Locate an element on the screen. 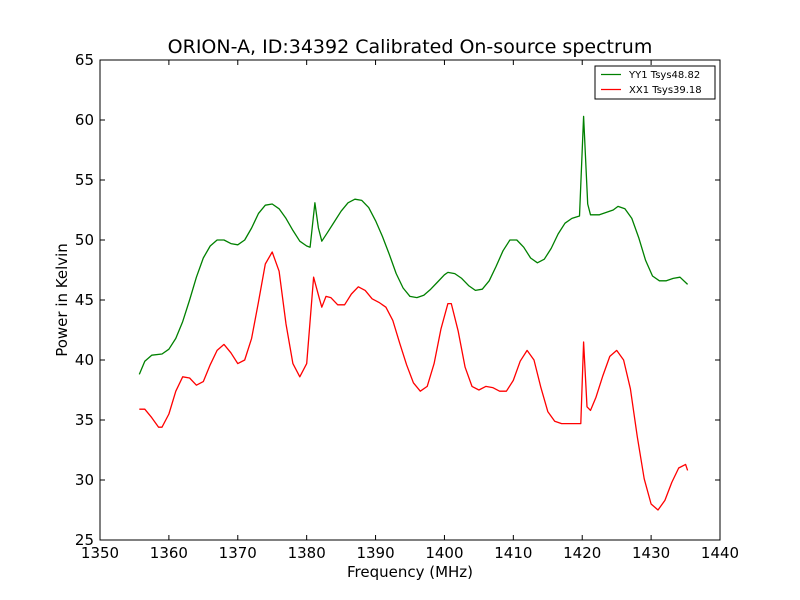 This screenshot has width=800, height=600. y-tick-label: 45 is located at coordinates (84, 300).